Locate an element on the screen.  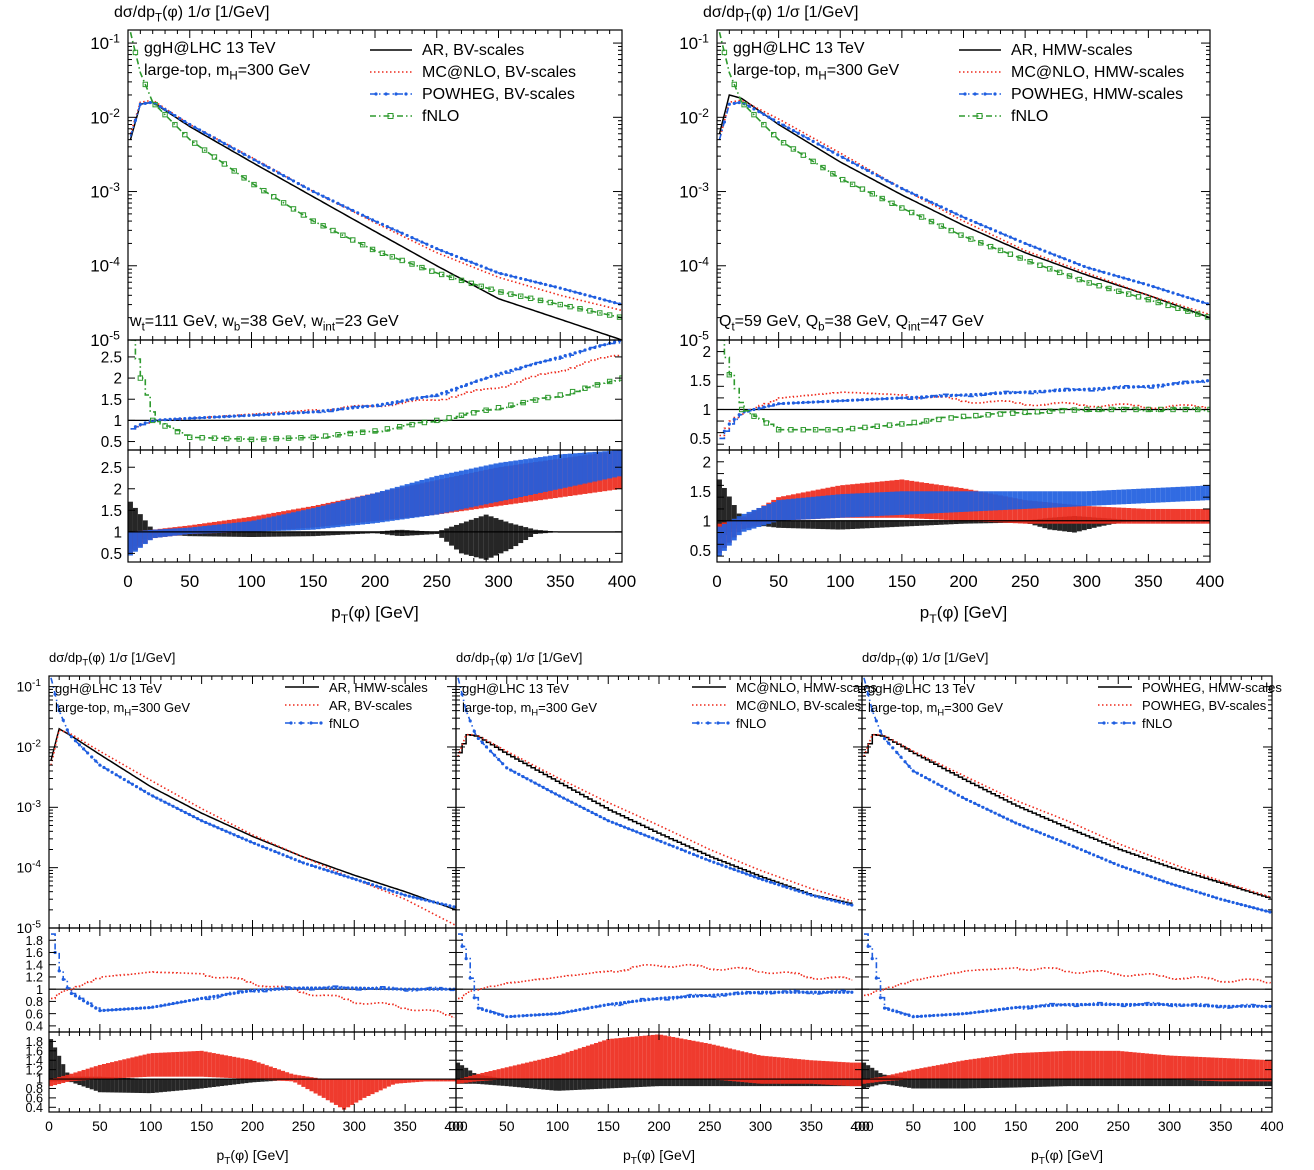
legend-label: MC@NLO, HMW-scales is located at coordinates (806, 687).